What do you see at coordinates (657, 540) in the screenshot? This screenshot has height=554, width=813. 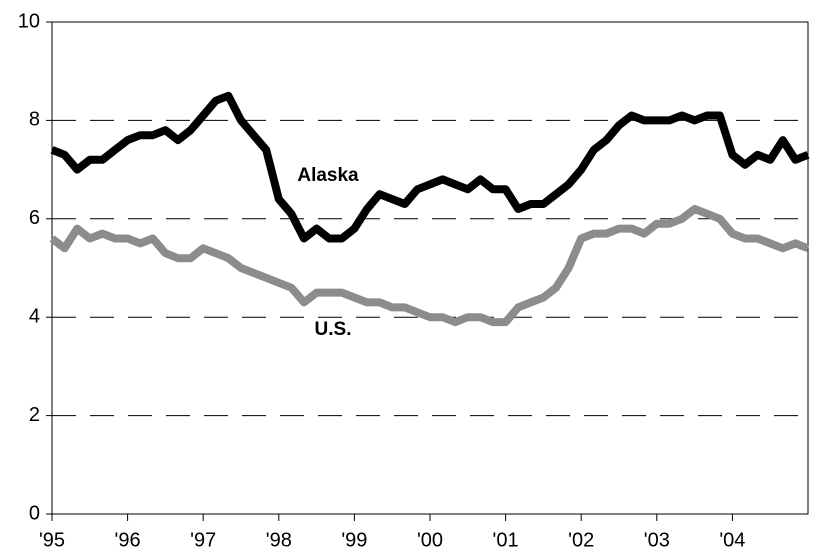 I see `x-tick-label: '03` at bounding box center [657, 540].